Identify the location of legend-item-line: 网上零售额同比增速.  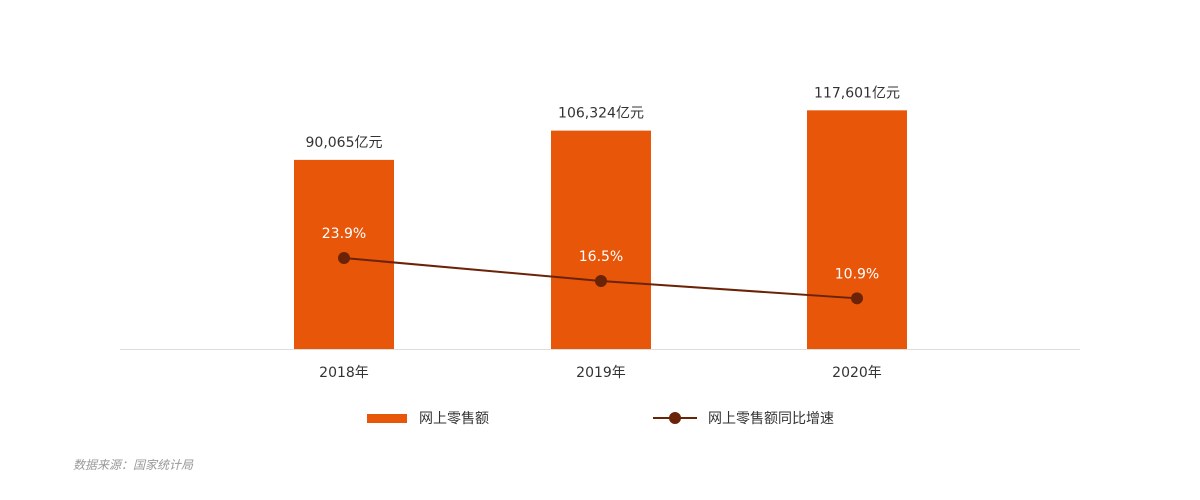
(743, 418).